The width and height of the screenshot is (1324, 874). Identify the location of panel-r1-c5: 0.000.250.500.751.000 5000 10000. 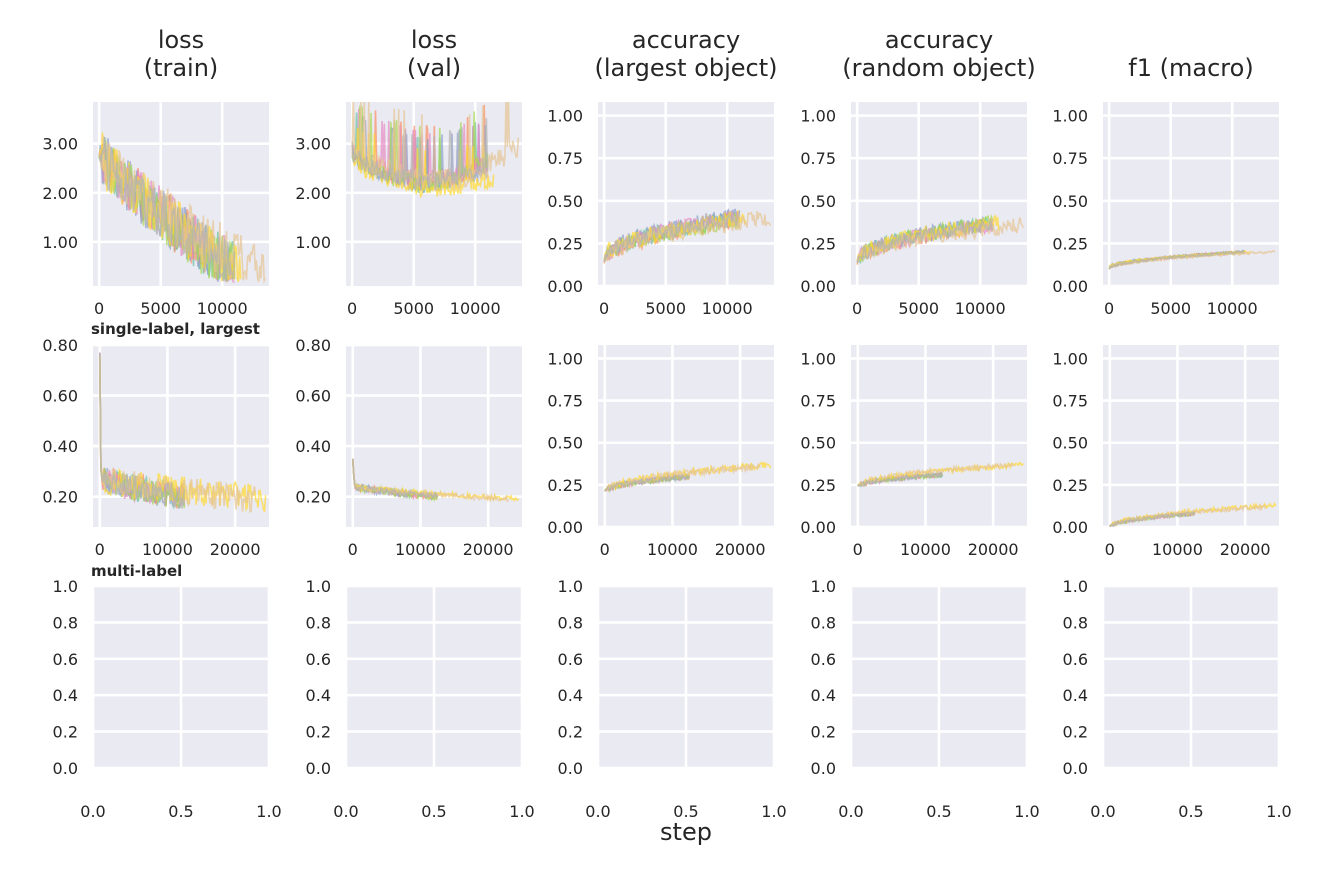
(1165, 210).